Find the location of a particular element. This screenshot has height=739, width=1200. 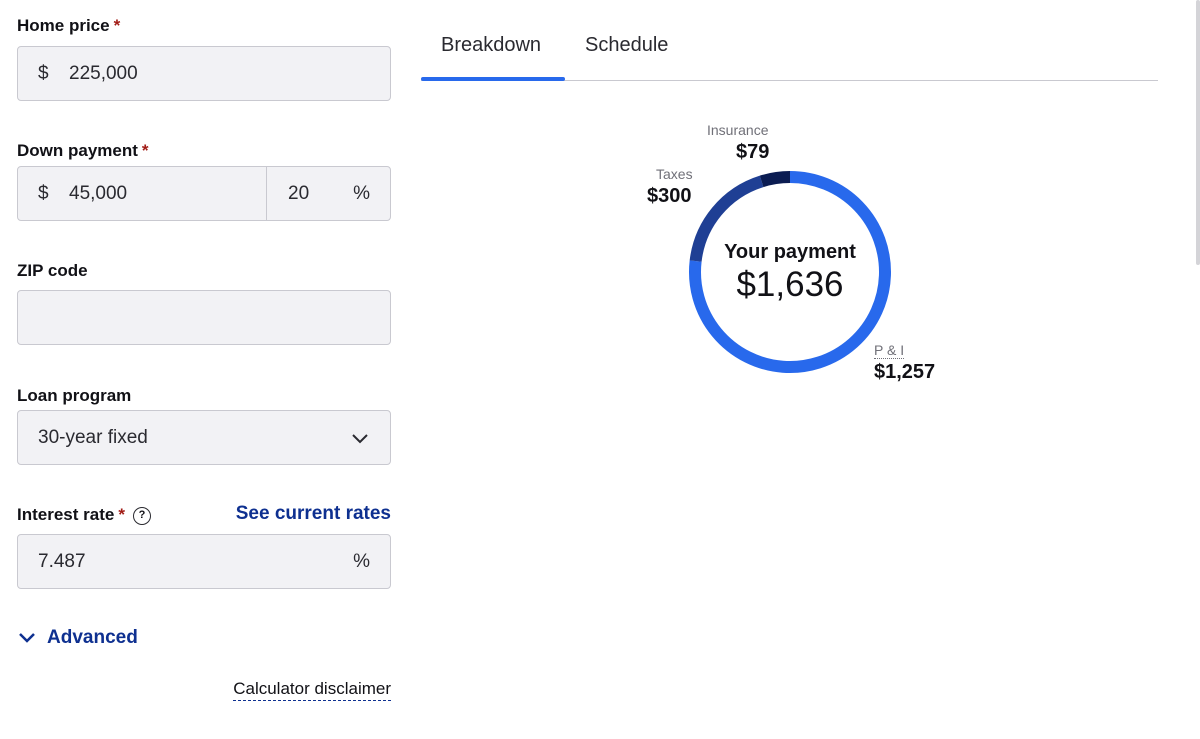

down-payment-label: Down payment * is located at coordinates (83, 151).